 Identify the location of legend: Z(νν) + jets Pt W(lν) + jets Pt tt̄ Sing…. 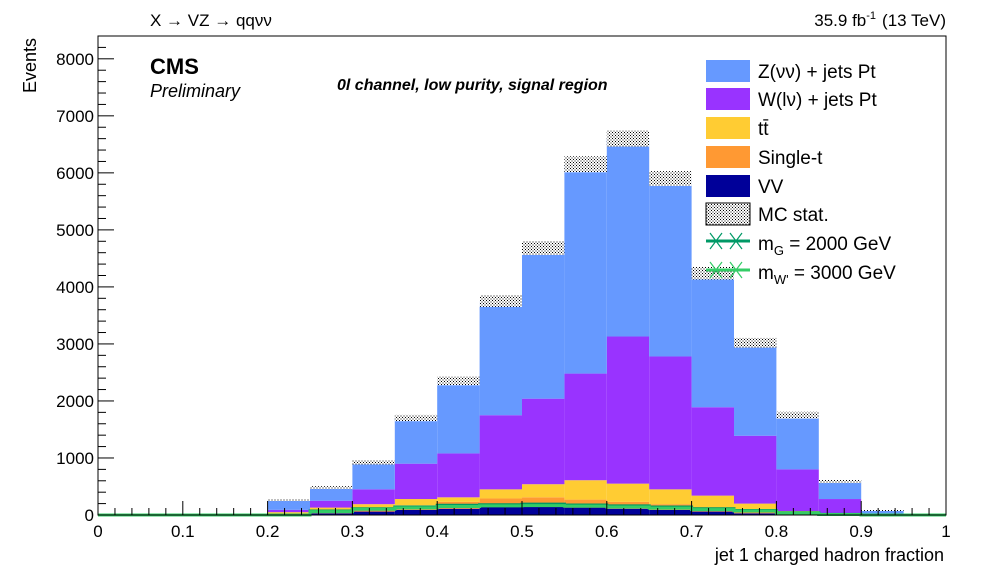
(800, 173).